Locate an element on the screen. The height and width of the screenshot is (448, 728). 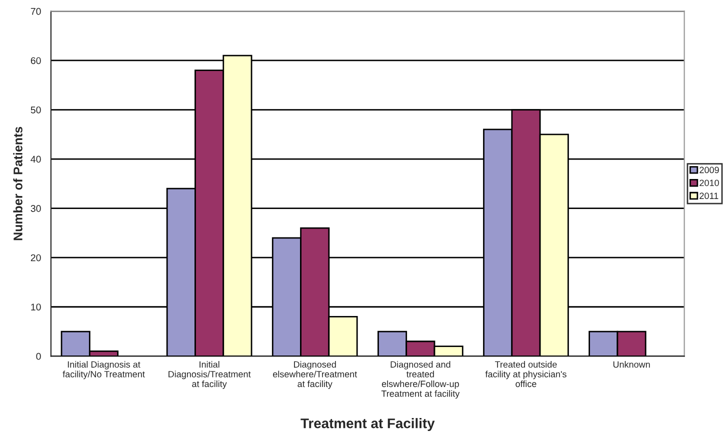
x-tick-label: Treated outside facility at physician's office is located at coordinates (525, 374).